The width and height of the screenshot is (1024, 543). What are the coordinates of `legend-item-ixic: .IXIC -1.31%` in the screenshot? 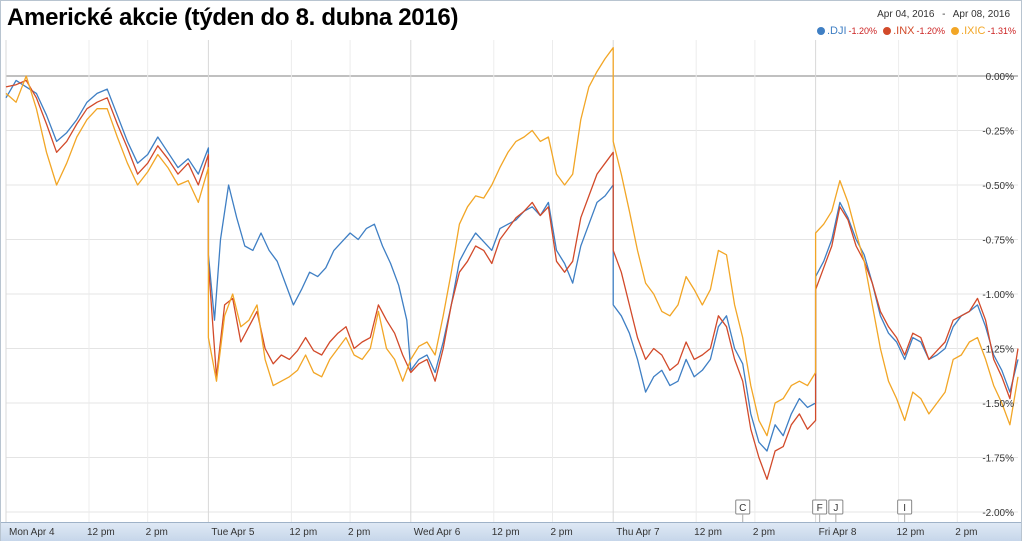 It's located at (983, 31).